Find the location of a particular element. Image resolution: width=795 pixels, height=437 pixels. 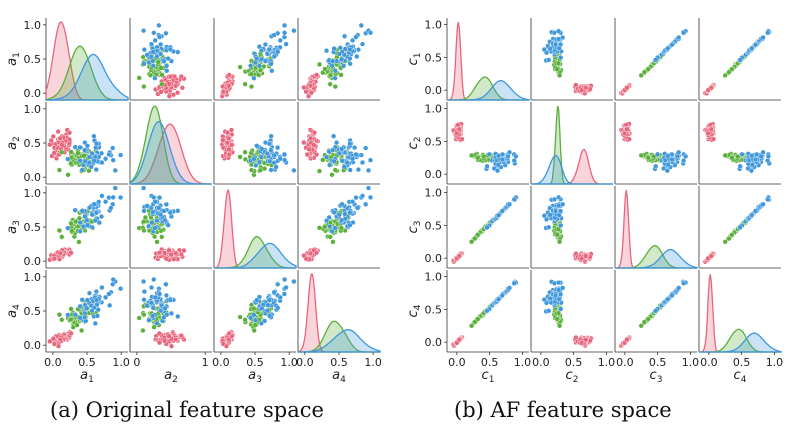

cell-2-1: 0.0 0.5 1.0 c2 is located at coordinates (467, 143).